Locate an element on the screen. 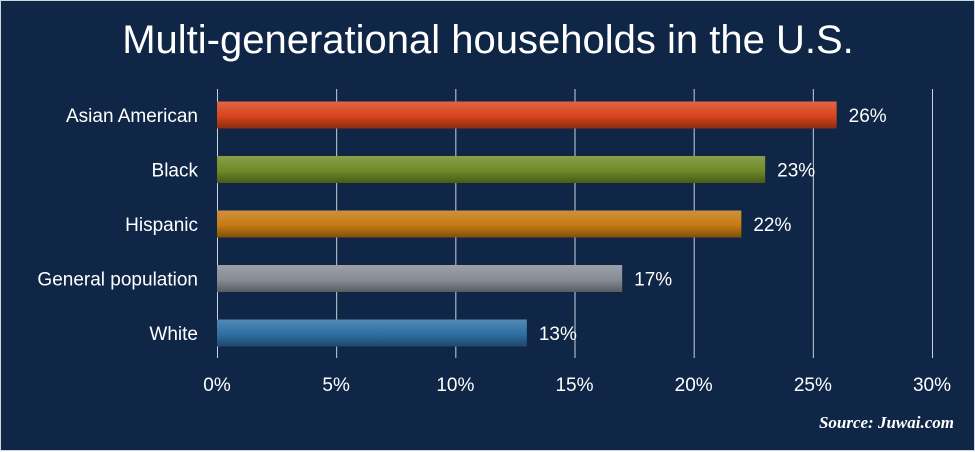  x-tick-label: 25% is located at coordinates (813, 385).